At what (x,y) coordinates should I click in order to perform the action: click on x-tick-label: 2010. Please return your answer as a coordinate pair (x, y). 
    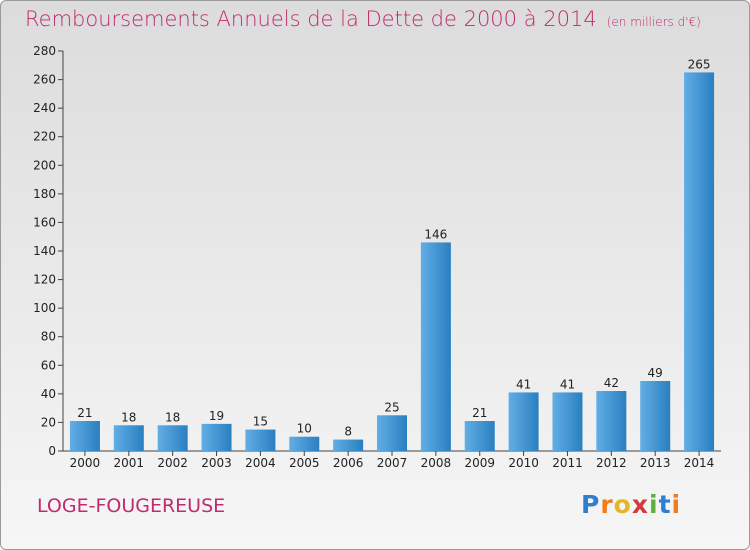
    Looking at the image, I should click on (523, 463).